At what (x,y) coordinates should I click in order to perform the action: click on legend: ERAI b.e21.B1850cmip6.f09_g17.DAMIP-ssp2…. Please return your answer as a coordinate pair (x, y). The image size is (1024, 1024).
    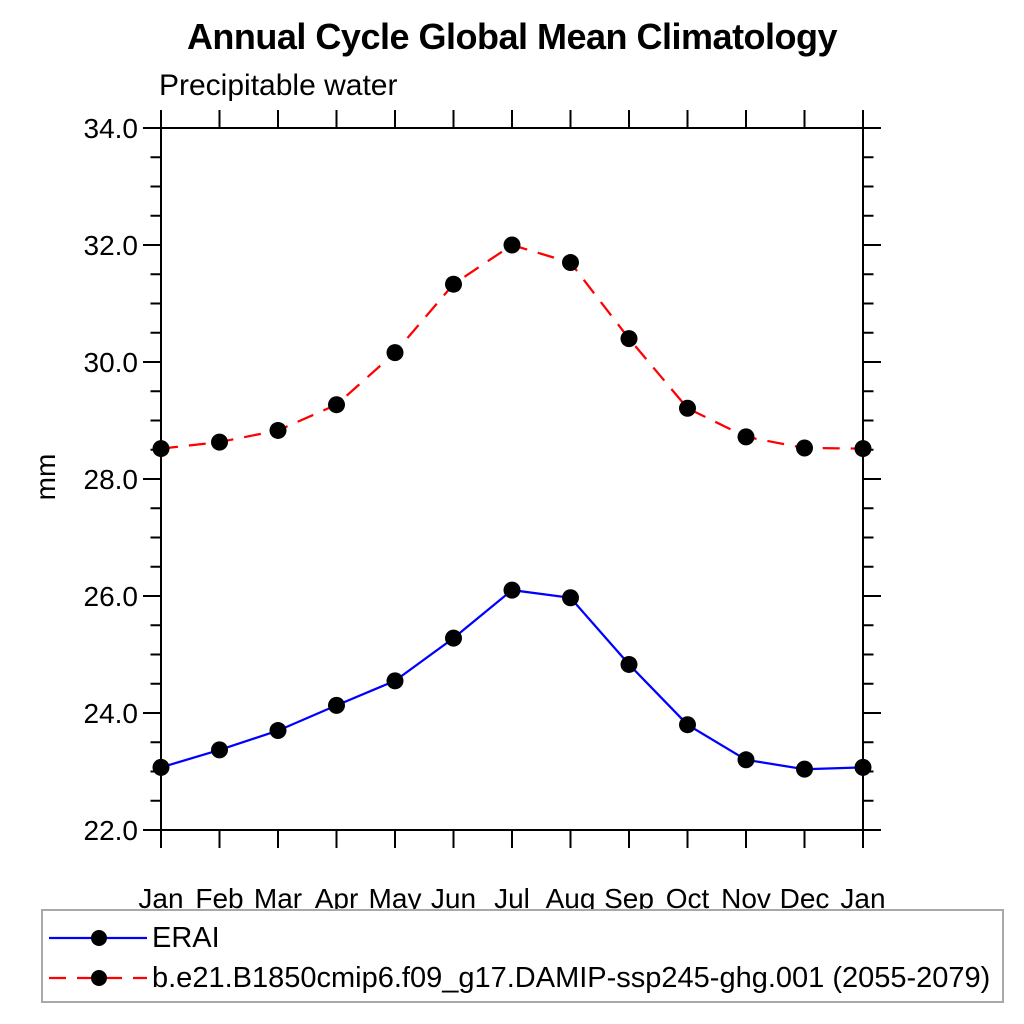
    Looking at the image, I should click on (522, 956).